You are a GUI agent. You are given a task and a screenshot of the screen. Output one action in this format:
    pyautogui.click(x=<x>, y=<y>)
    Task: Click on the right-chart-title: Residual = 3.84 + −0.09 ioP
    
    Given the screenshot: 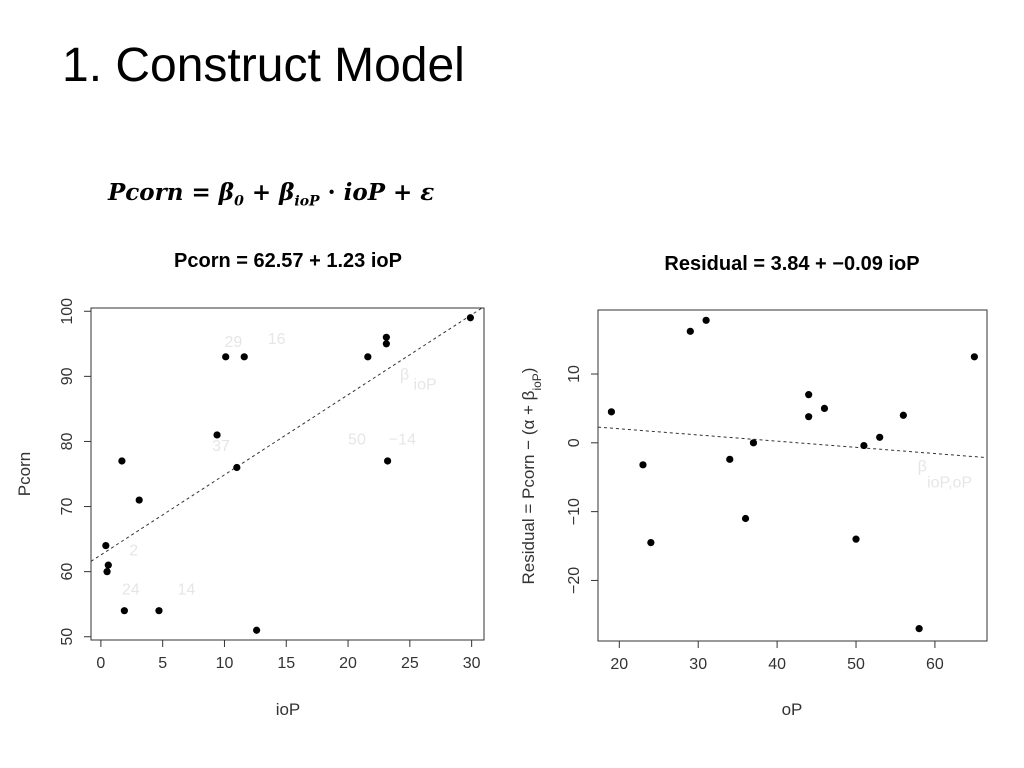 What is the action you would take?
    pyautogui.click(x=791, y=264)
    